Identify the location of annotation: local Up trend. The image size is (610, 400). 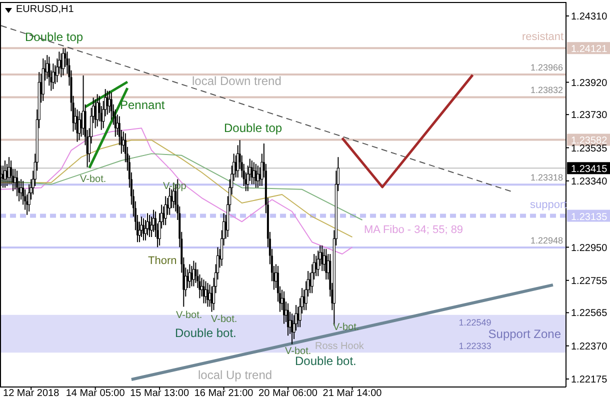
(235, 375).